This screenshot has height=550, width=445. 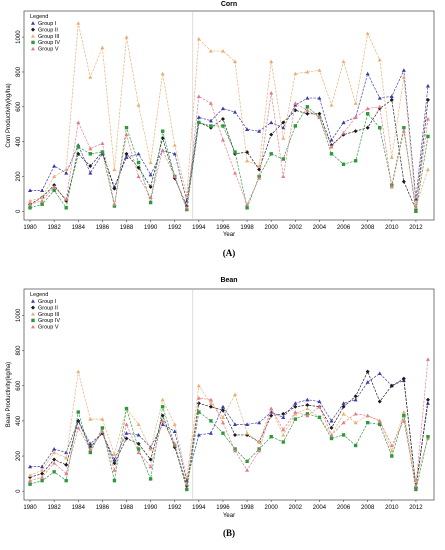 What do you see at coordinates (9, 115) in the screenshot?
I see `y-axis-label: Corn Productivity(kg/ha)` at bounding box center [9, 115].